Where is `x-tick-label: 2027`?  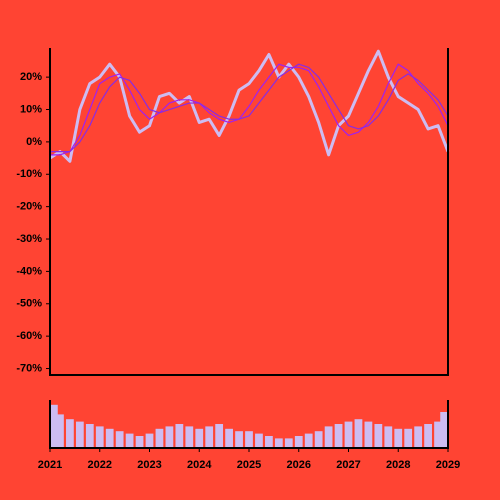 x-tick-label: 2027 is located at coordinates (348, 465).